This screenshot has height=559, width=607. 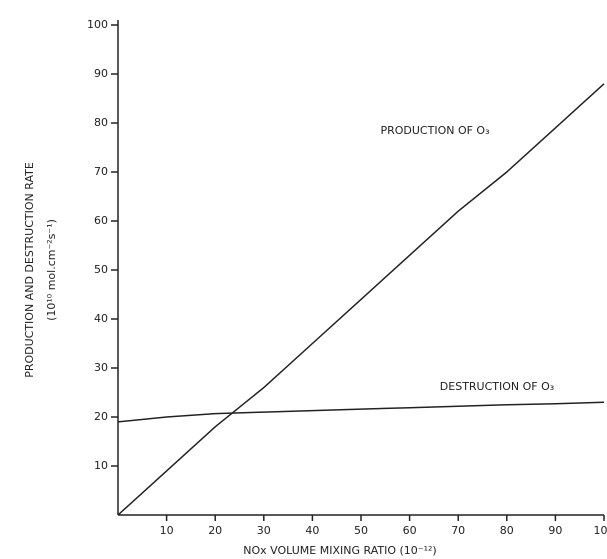 I want to click on y-tick-label: 60, so click(x=101, y=220).